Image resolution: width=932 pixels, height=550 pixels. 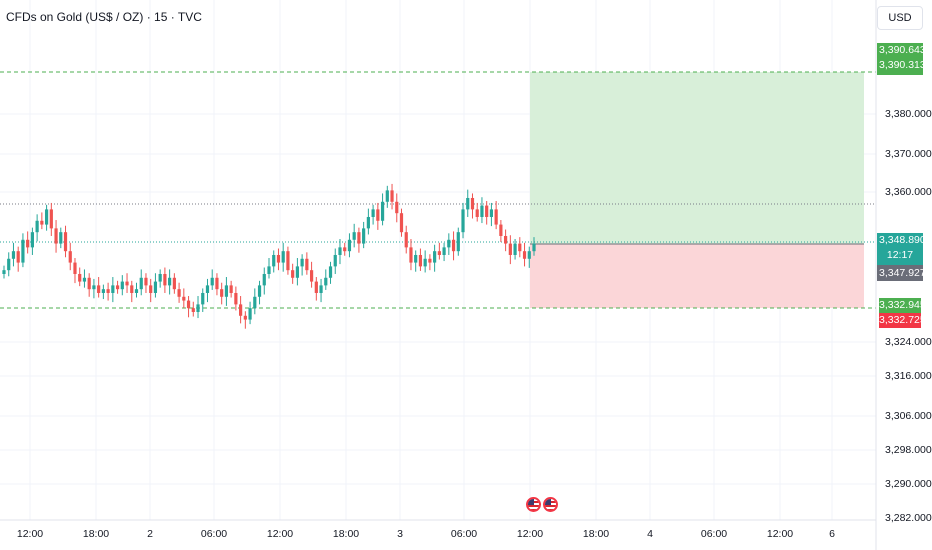 I want to click on x-tick-label: 06:00, so click(x=714, y=534).